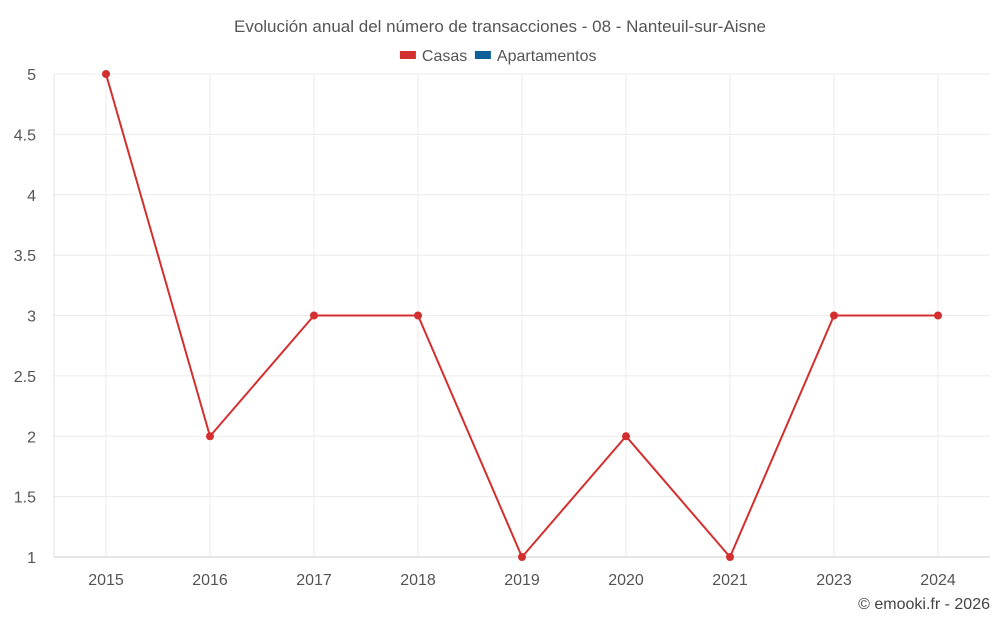 This screenshot has height=625, width=1000. I want to click on x-tick-label: 2017, so click(314, 580).